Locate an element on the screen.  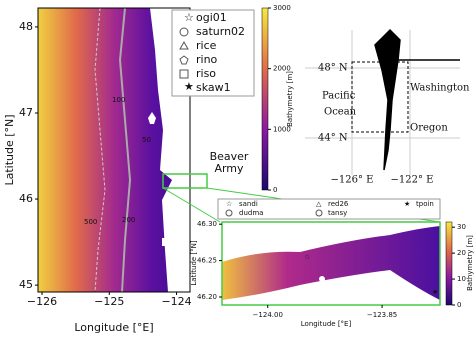
y-tick-label: 47 is located at coordinates (26, 112).